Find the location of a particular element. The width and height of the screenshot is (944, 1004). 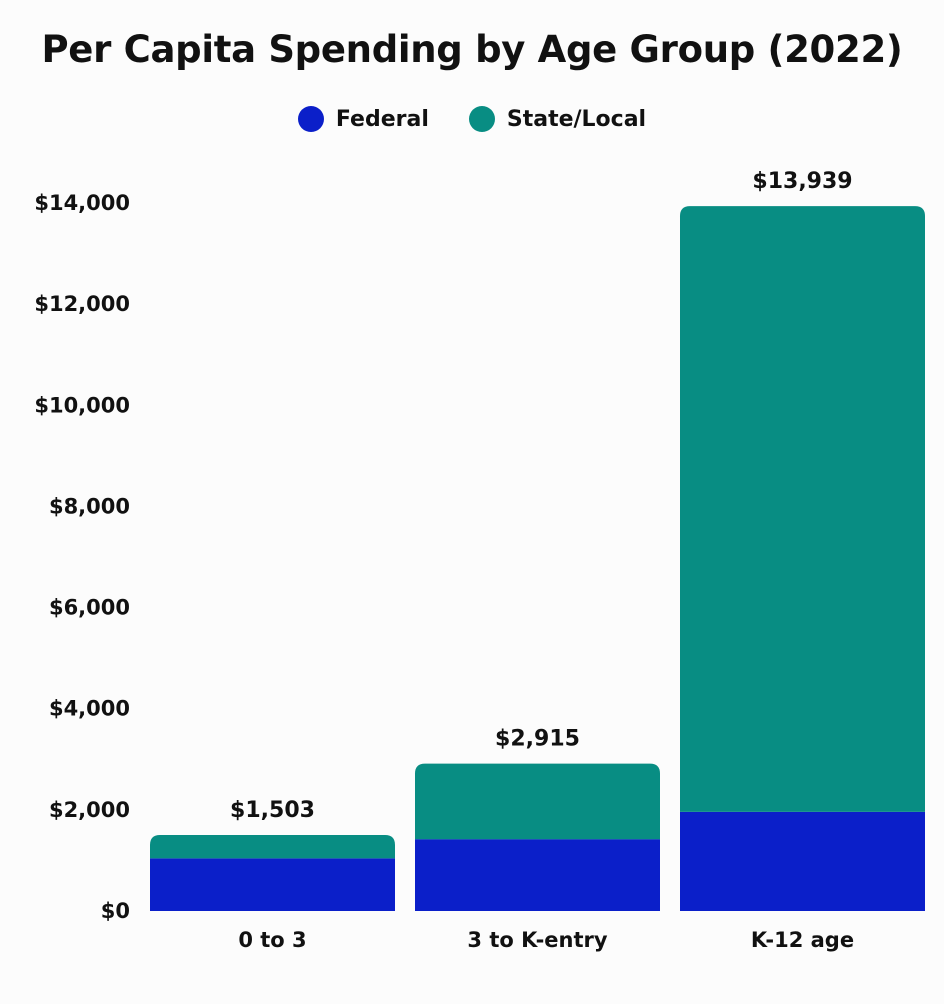

legend-swatch-state-local is located at coordinates (481, 119).